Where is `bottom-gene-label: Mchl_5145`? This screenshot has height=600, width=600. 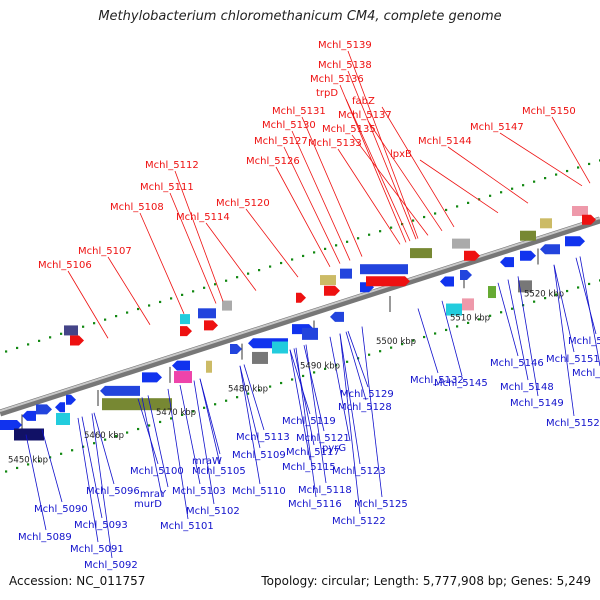 bottom-gene-label: Mchl_5145 is located at coordinates (461, 383).